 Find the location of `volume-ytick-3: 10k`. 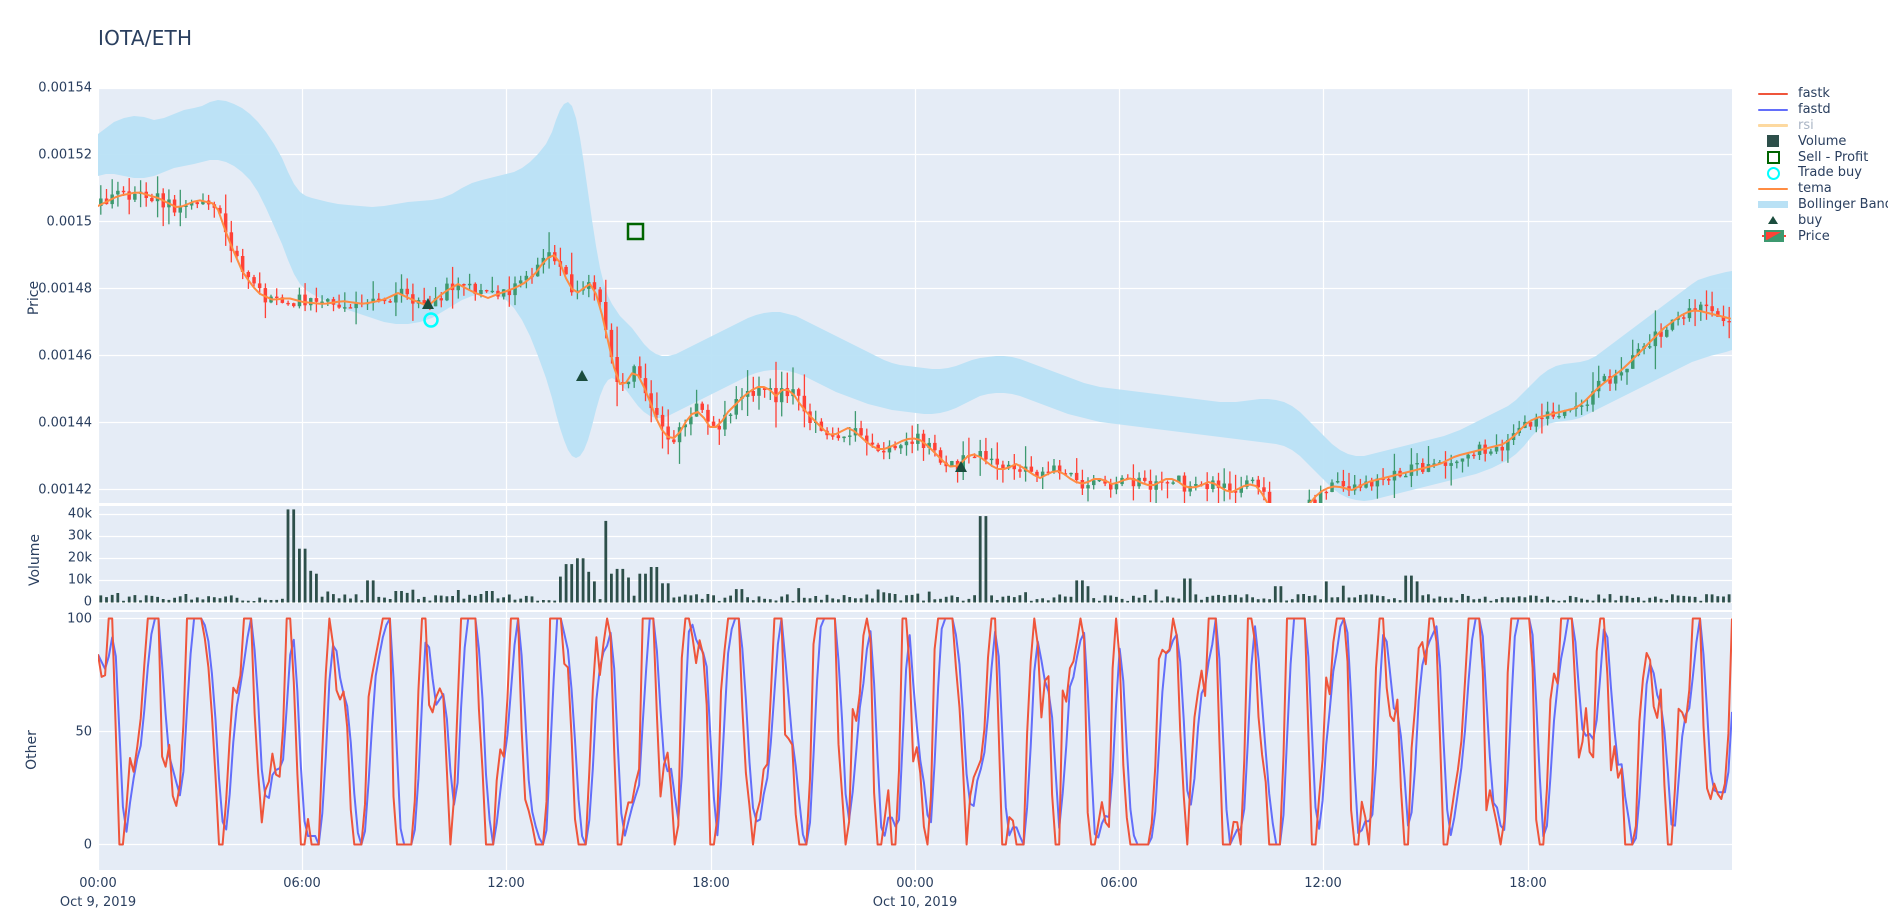

volume-ytick-3: 10k is located at coordinates (79, 580).